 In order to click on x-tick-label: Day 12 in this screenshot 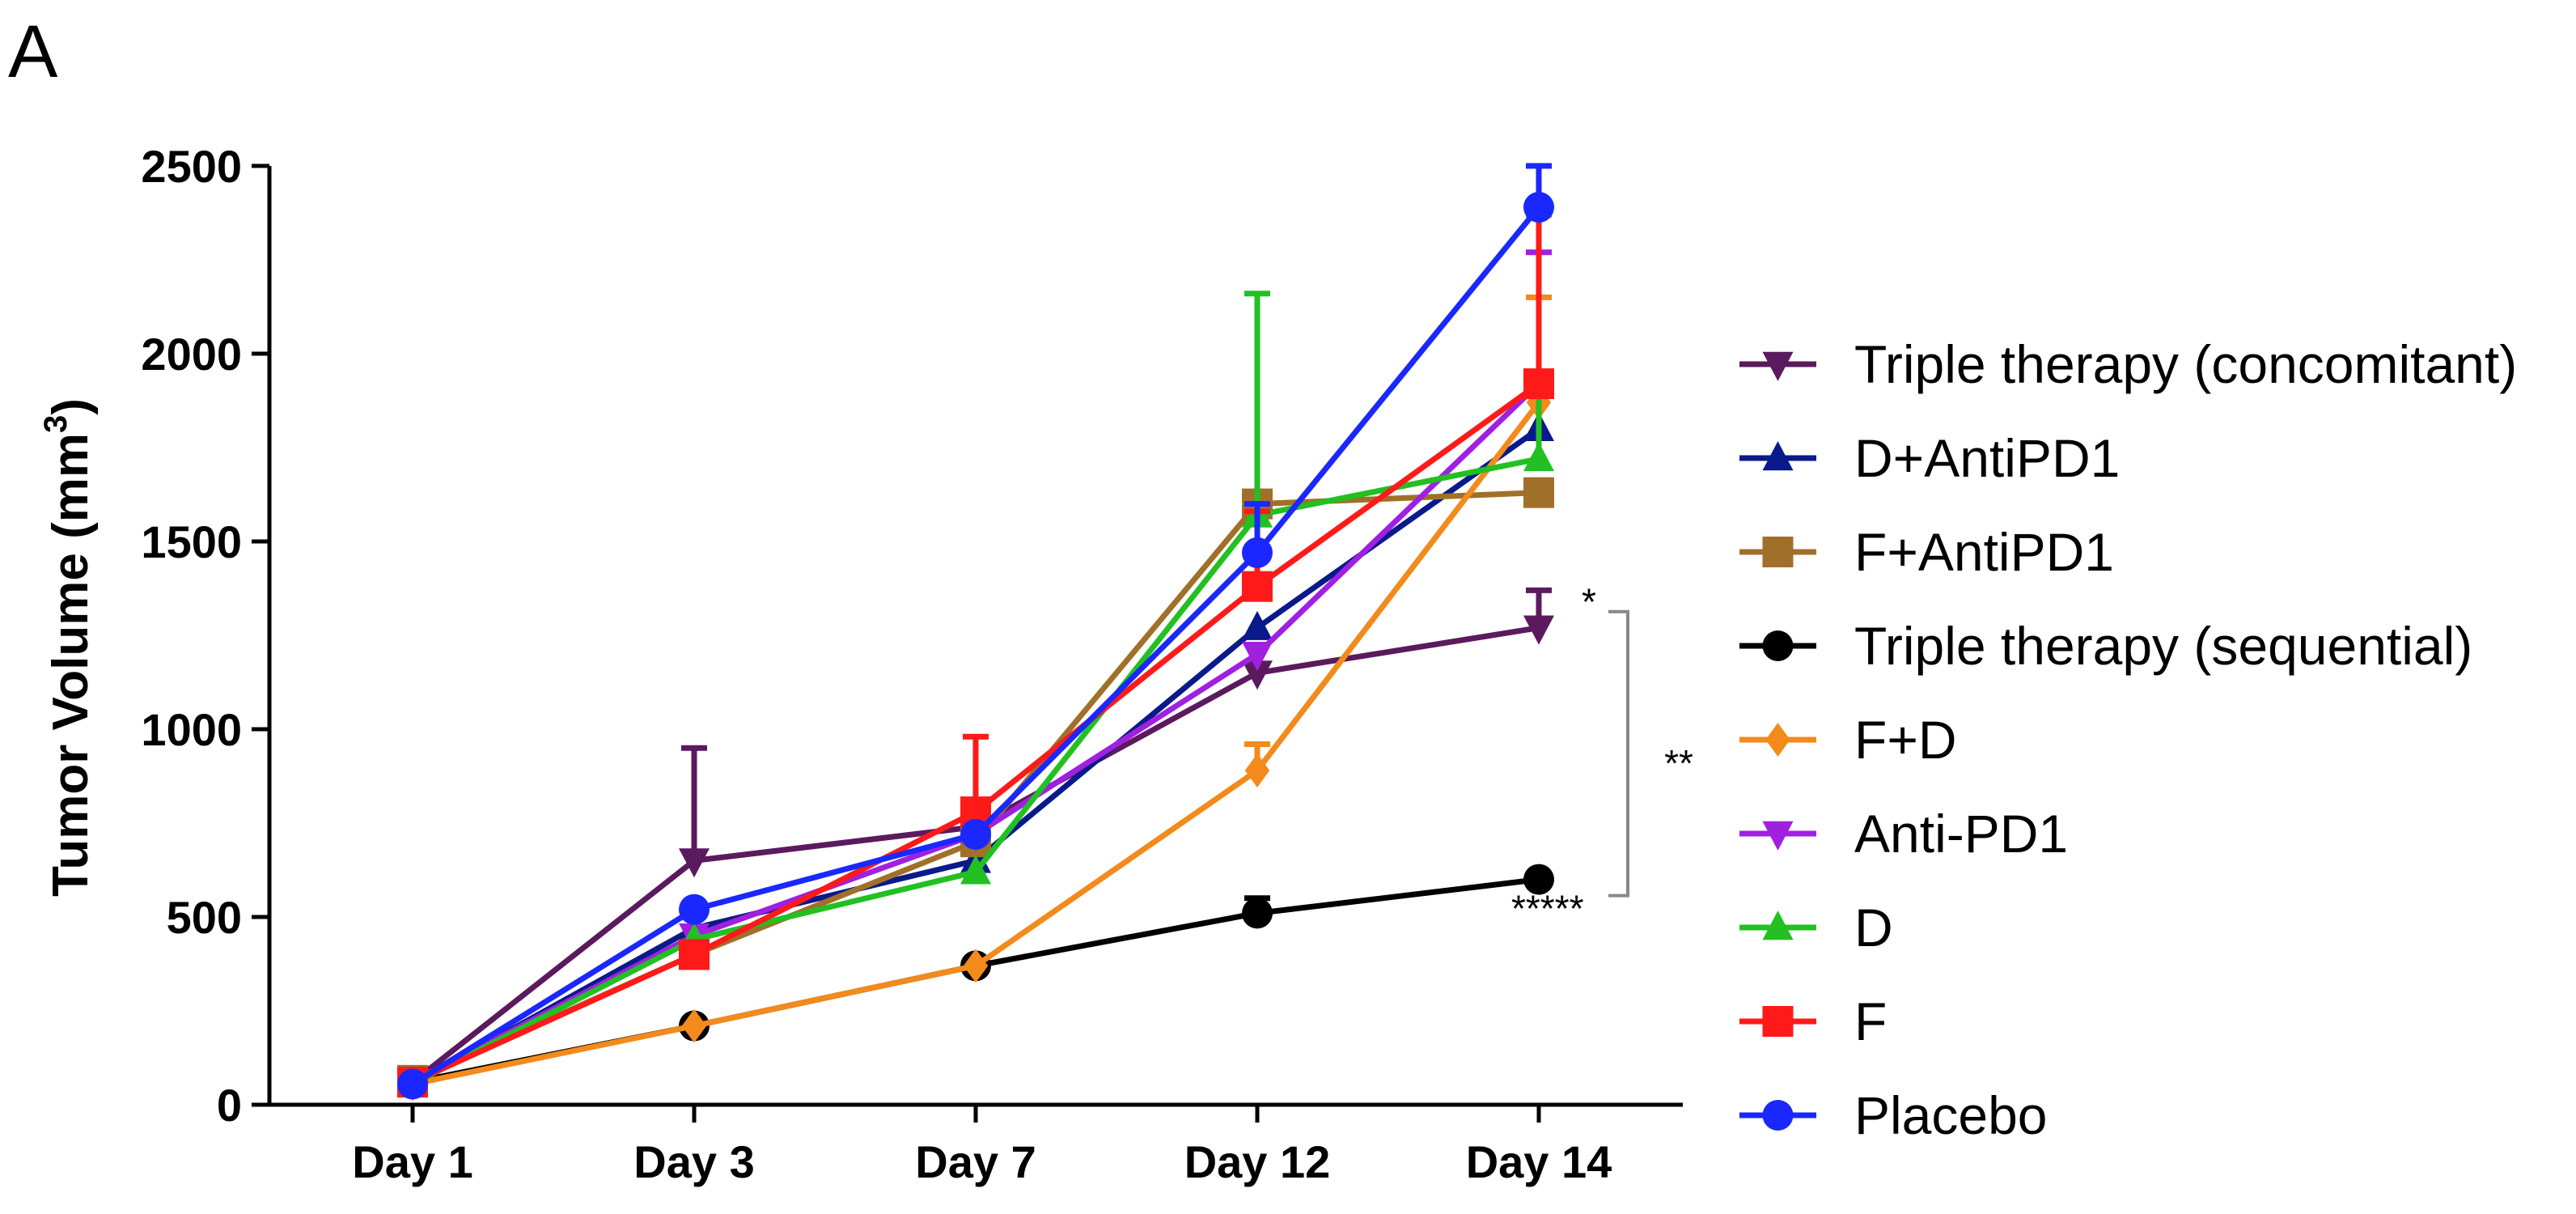, I will do `click(1257, 1161)`.